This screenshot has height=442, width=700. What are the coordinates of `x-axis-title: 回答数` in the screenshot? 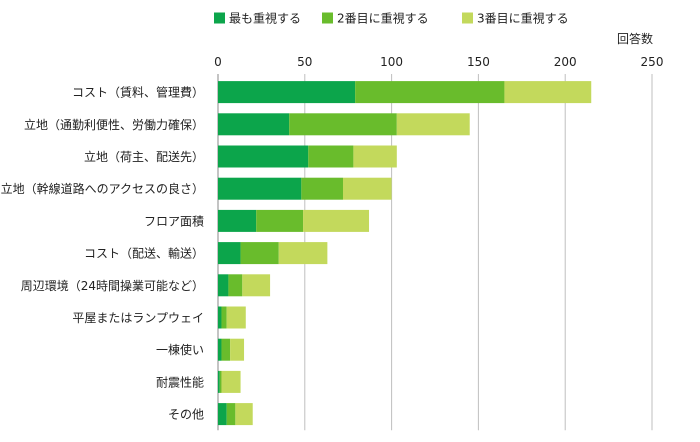 It's located at (635, 38).